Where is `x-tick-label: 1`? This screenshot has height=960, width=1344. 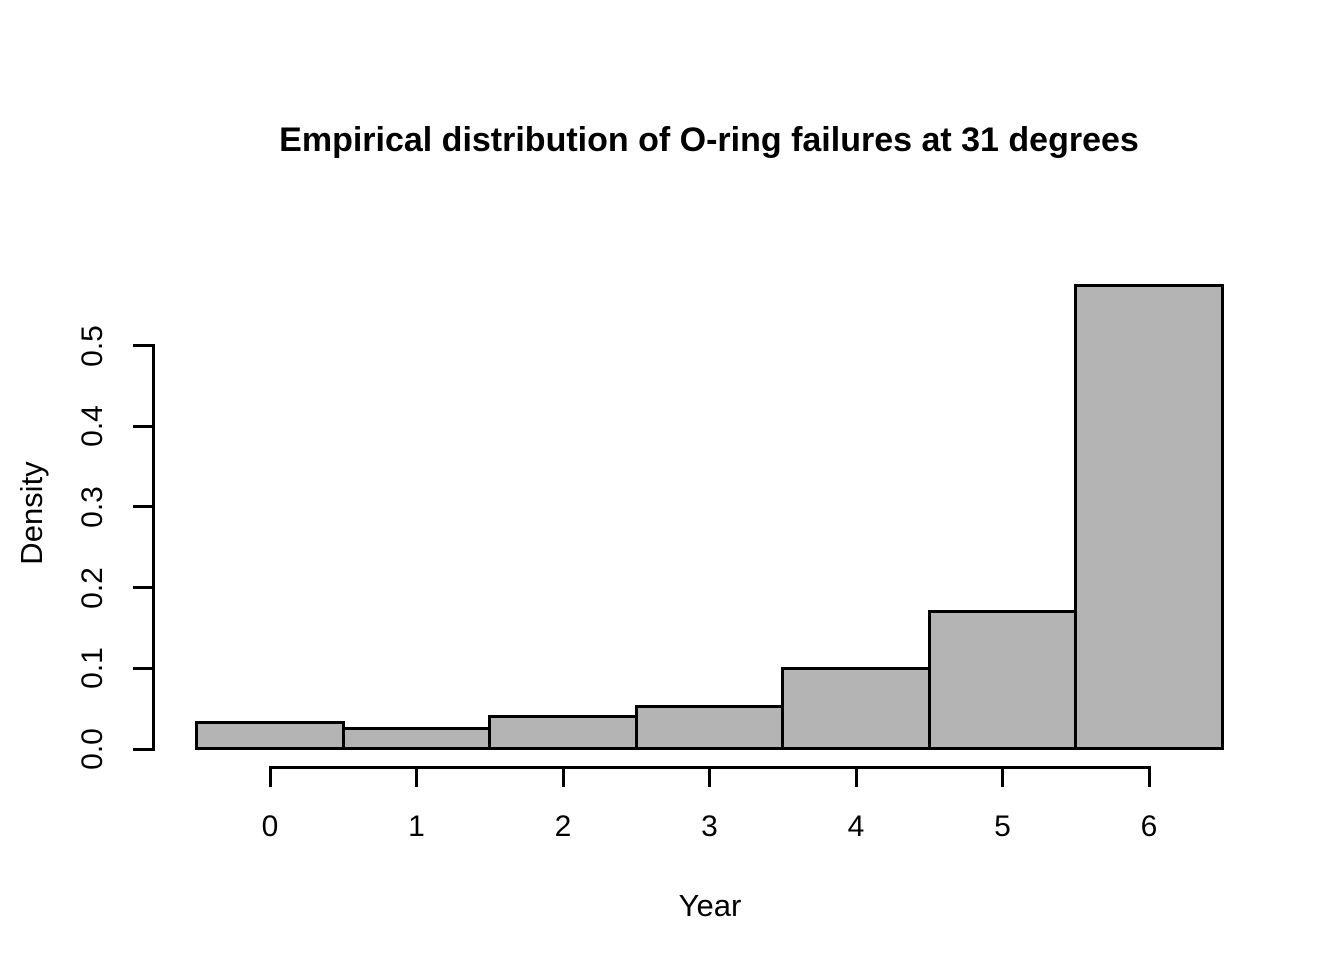 x-tick-label: 1 is located at coordinates (416, 826).